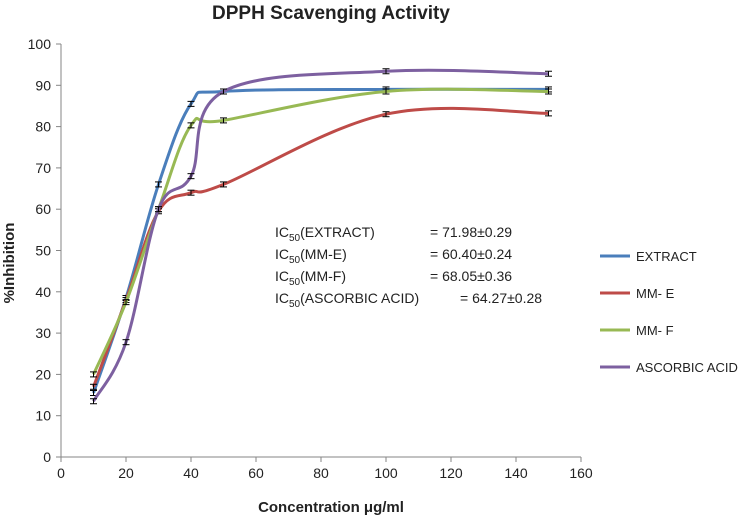  Describe the element at coordinates (43, 127) in the screenshot. I see `y-tick-label: 80` at that location.